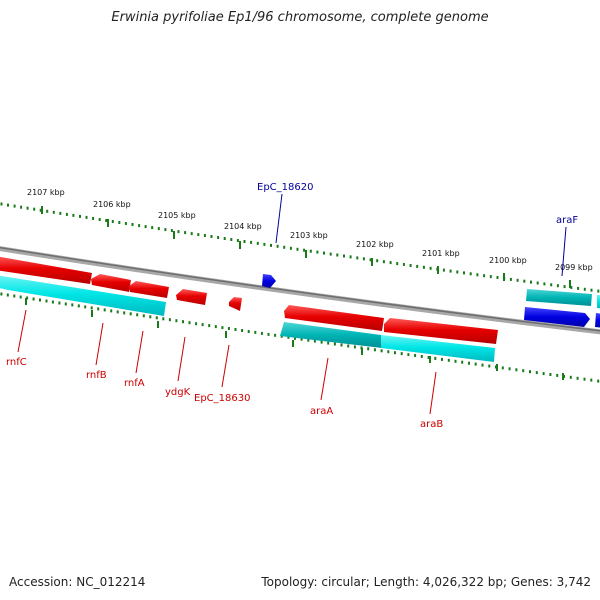 Image resolution: width=600 pixels, height=600 pixels. What do you see at coordinates (598, 302) in the screenshot?
I see `gene-rev-edge-cyan` at bounding box center [598, 302].